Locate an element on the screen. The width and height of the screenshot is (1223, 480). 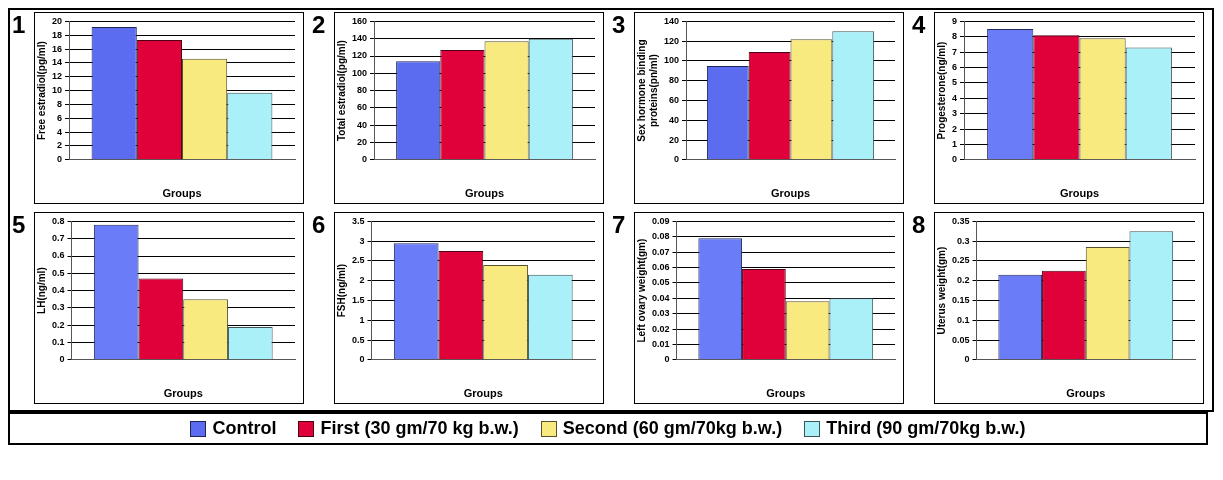
y-tick-label: 0.03 is located at coordinates (660, 313).